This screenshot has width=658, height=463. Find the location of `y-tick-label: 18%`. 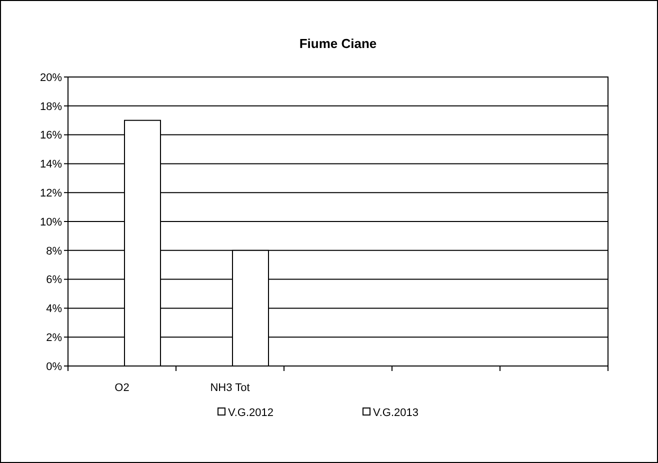

y-tick-label: 18% is located at coordinates (51, 106).